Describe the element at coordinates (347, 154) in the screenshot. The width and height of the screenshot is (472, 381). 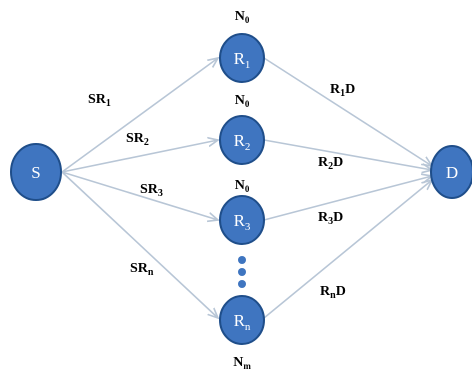
I see `link-r2-d` at that location.